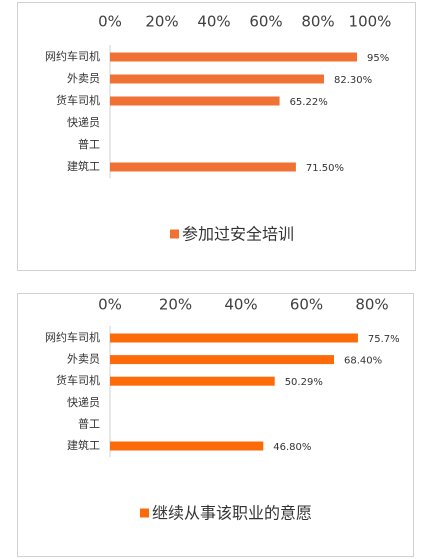 The height and width of the screenshot is (559, 434). I want to click on value-label: 65.22%, so click(309, 102).